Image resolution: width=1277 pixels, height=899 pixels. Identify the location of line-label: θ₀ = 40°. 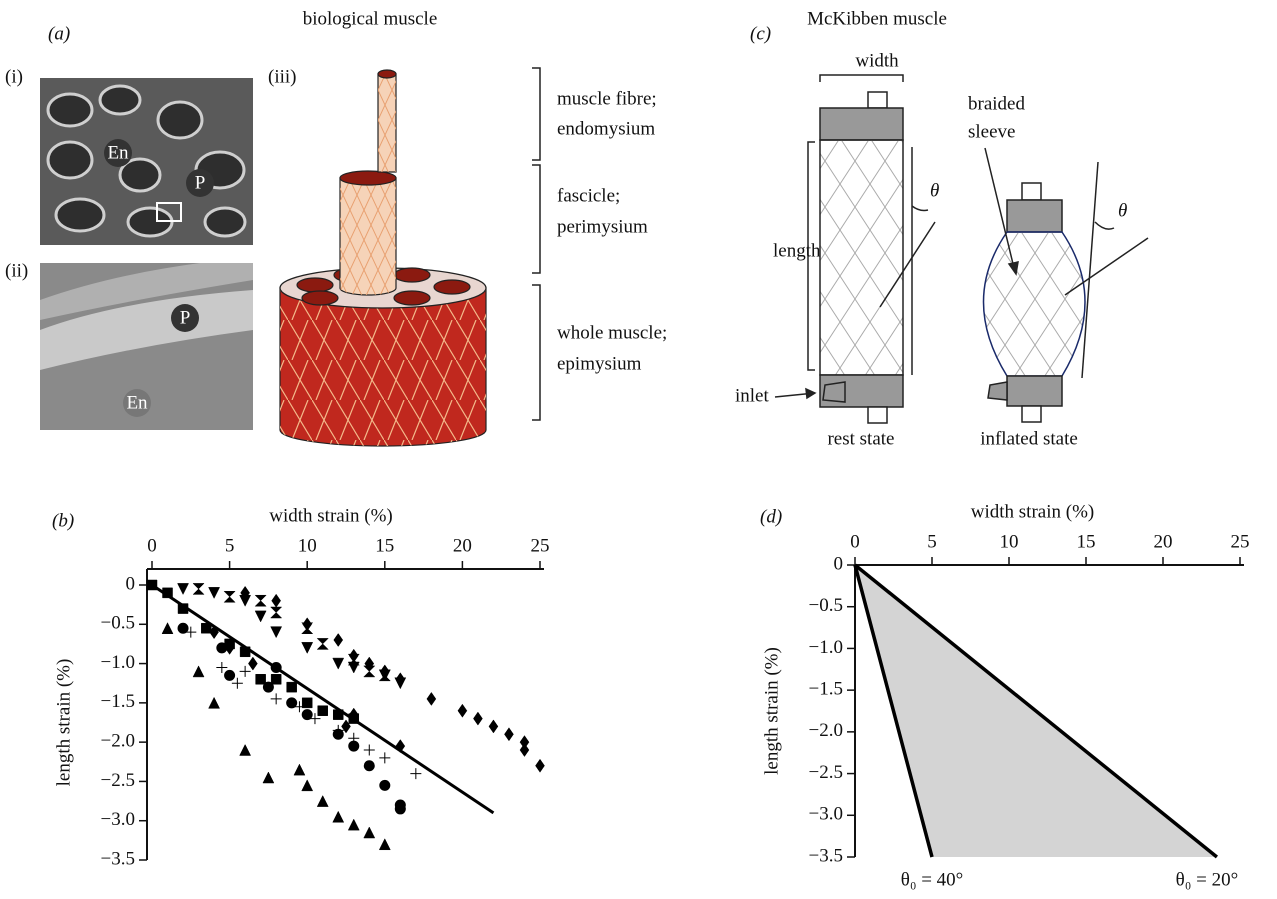
(932, 879).